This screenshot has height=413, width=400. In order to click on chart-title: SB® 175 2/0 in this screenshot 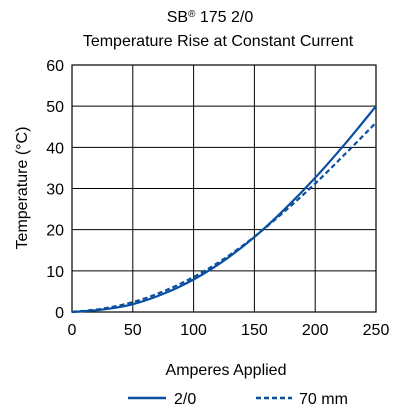, I will do `click(210, 17)`.